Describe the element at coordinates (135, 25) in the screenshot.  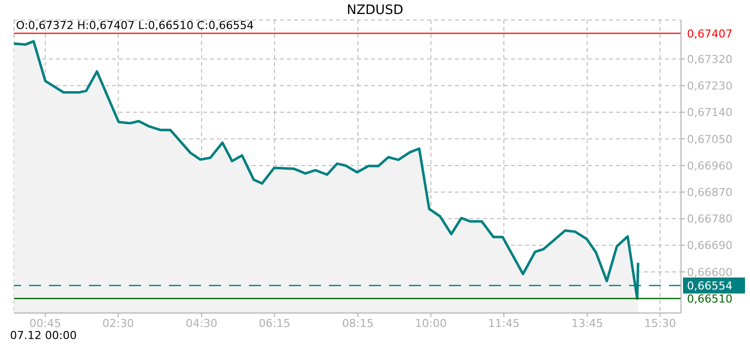
I see `annotation: O:0,67372 H:0,67407 L:0,66510 C:0,66554` at that location.